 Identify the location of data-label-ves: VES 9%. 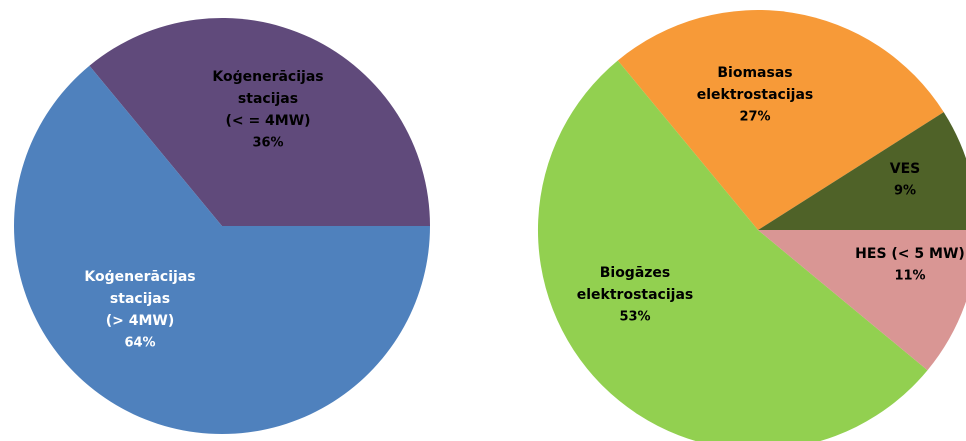
(905, 180).